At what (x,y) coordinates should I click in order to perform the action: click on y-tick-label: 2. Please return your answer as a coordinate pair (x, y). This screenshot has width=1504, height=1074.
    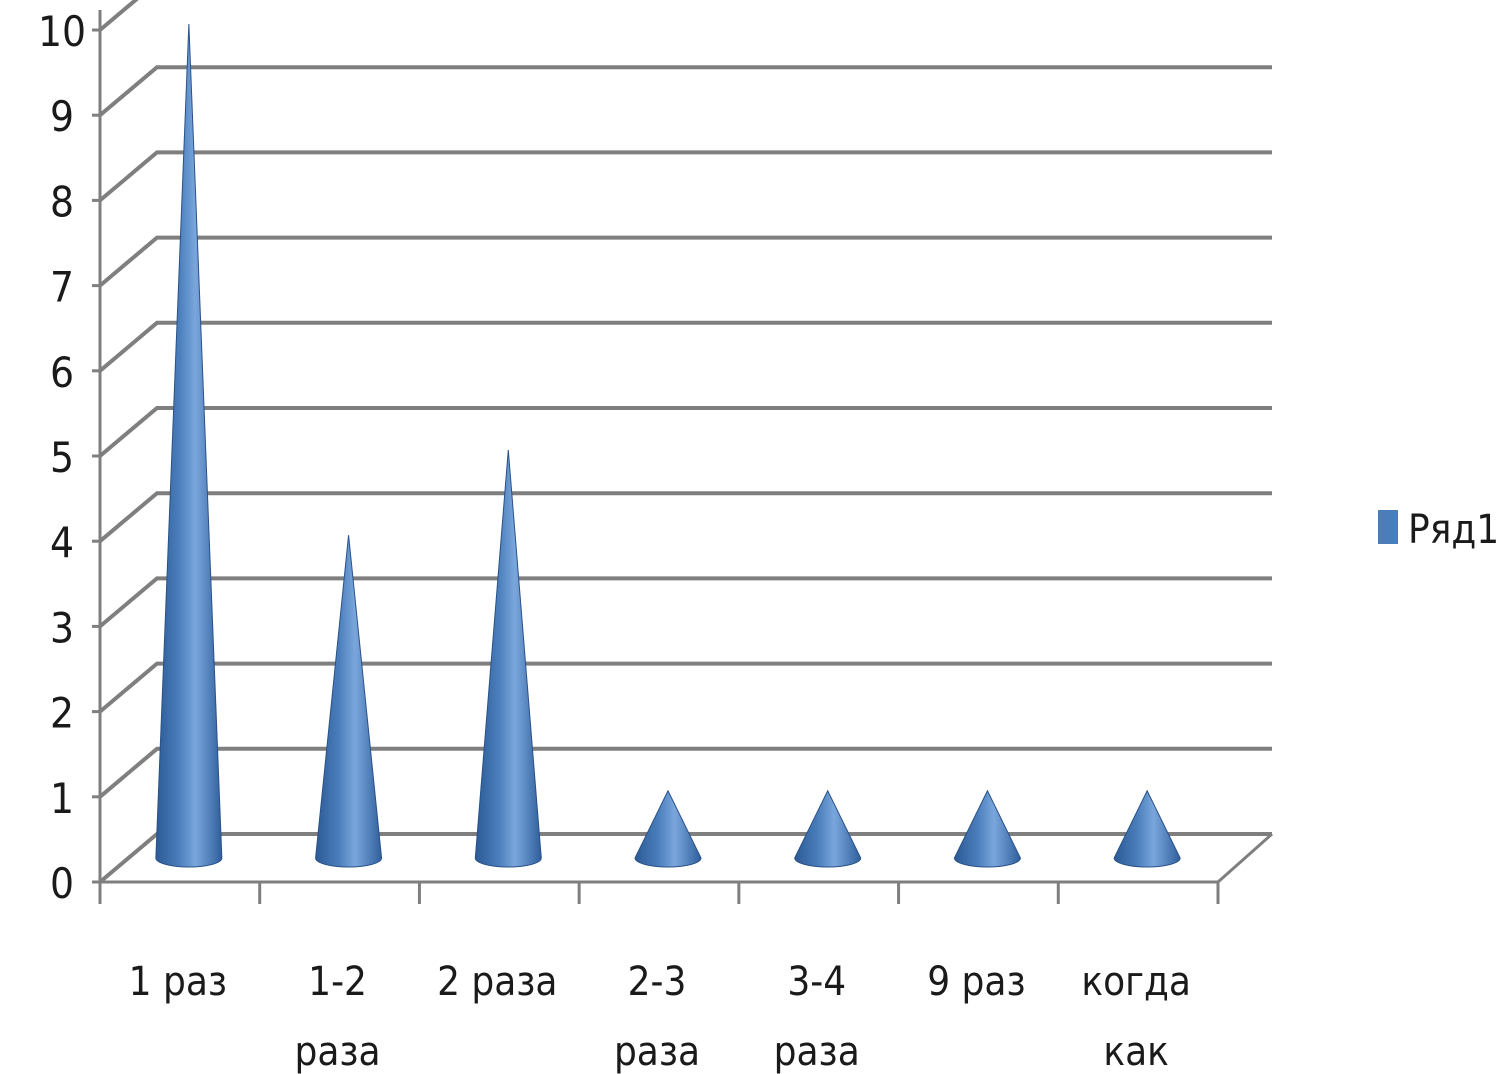
    Looking at the image, I should click on (62, 713).